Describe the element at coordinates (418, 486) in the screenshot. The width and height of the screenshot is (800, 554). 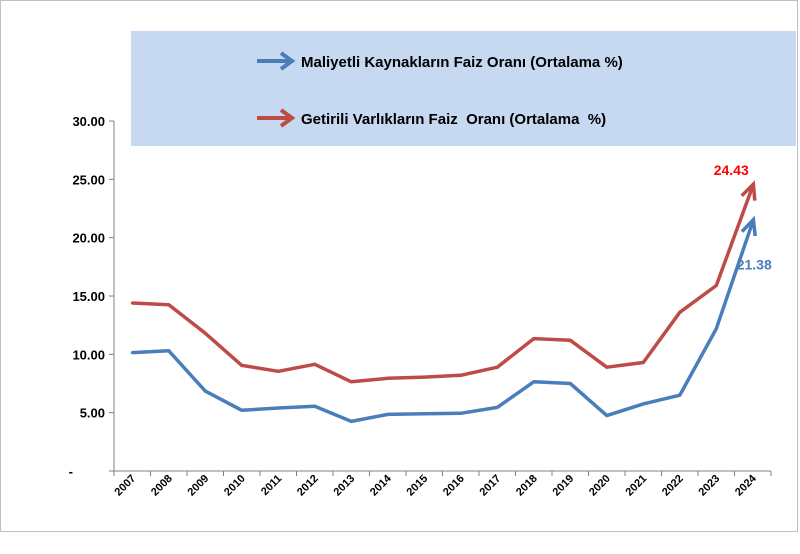
I see `x-tick-label: 2015` at that location.